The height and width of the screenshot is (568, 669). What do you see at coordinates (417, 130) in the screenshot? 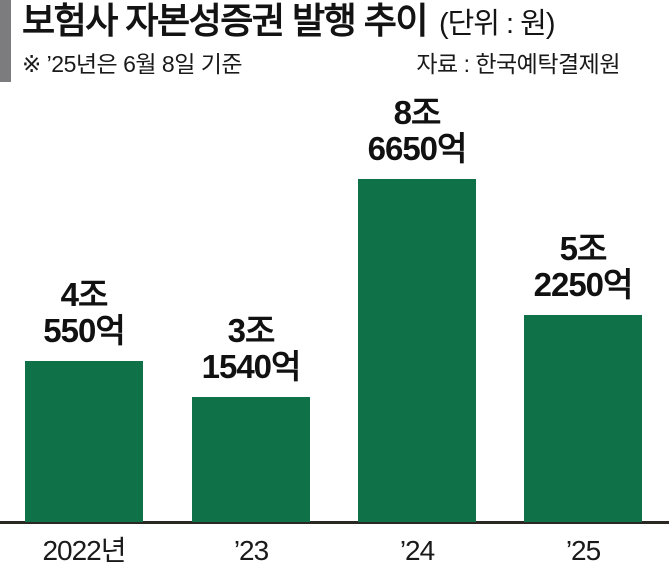
I see `value-label-24: 8조 6650억` at bounding box center [417, 130].